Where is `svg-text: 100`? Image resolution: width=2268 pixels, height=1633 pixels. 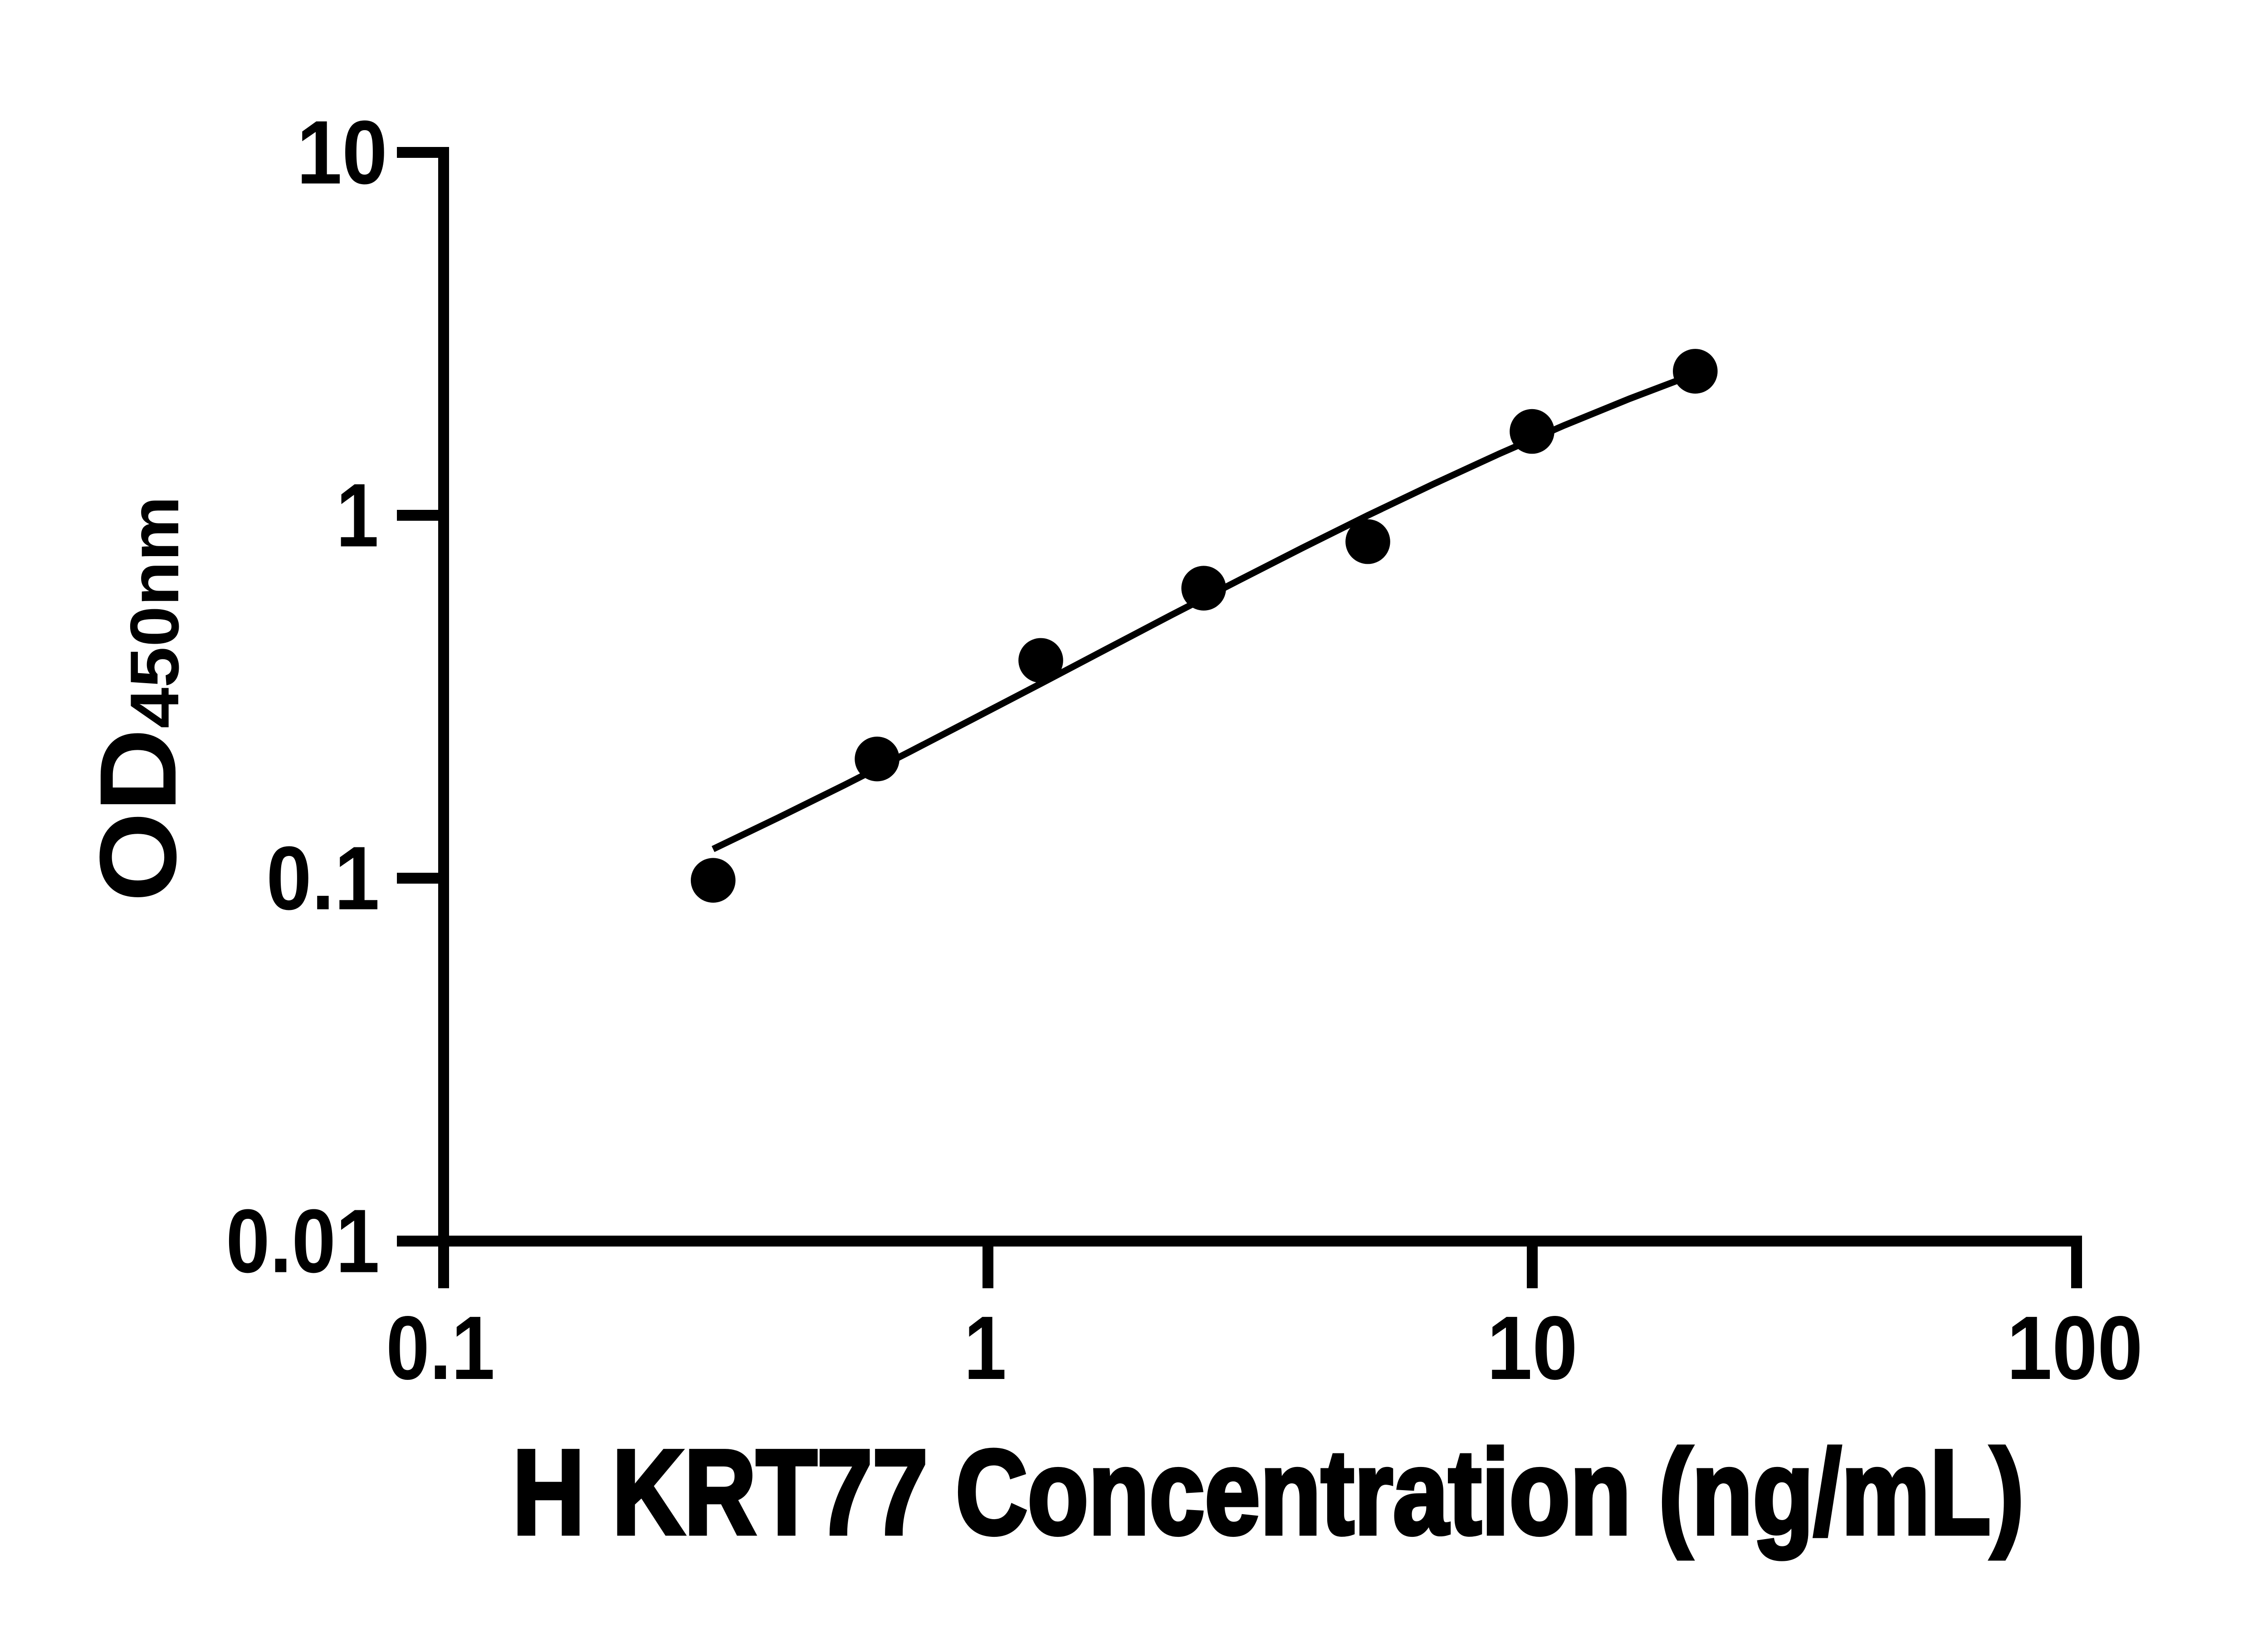
svg-text: 100 is located at coordinates (2075, 1348).